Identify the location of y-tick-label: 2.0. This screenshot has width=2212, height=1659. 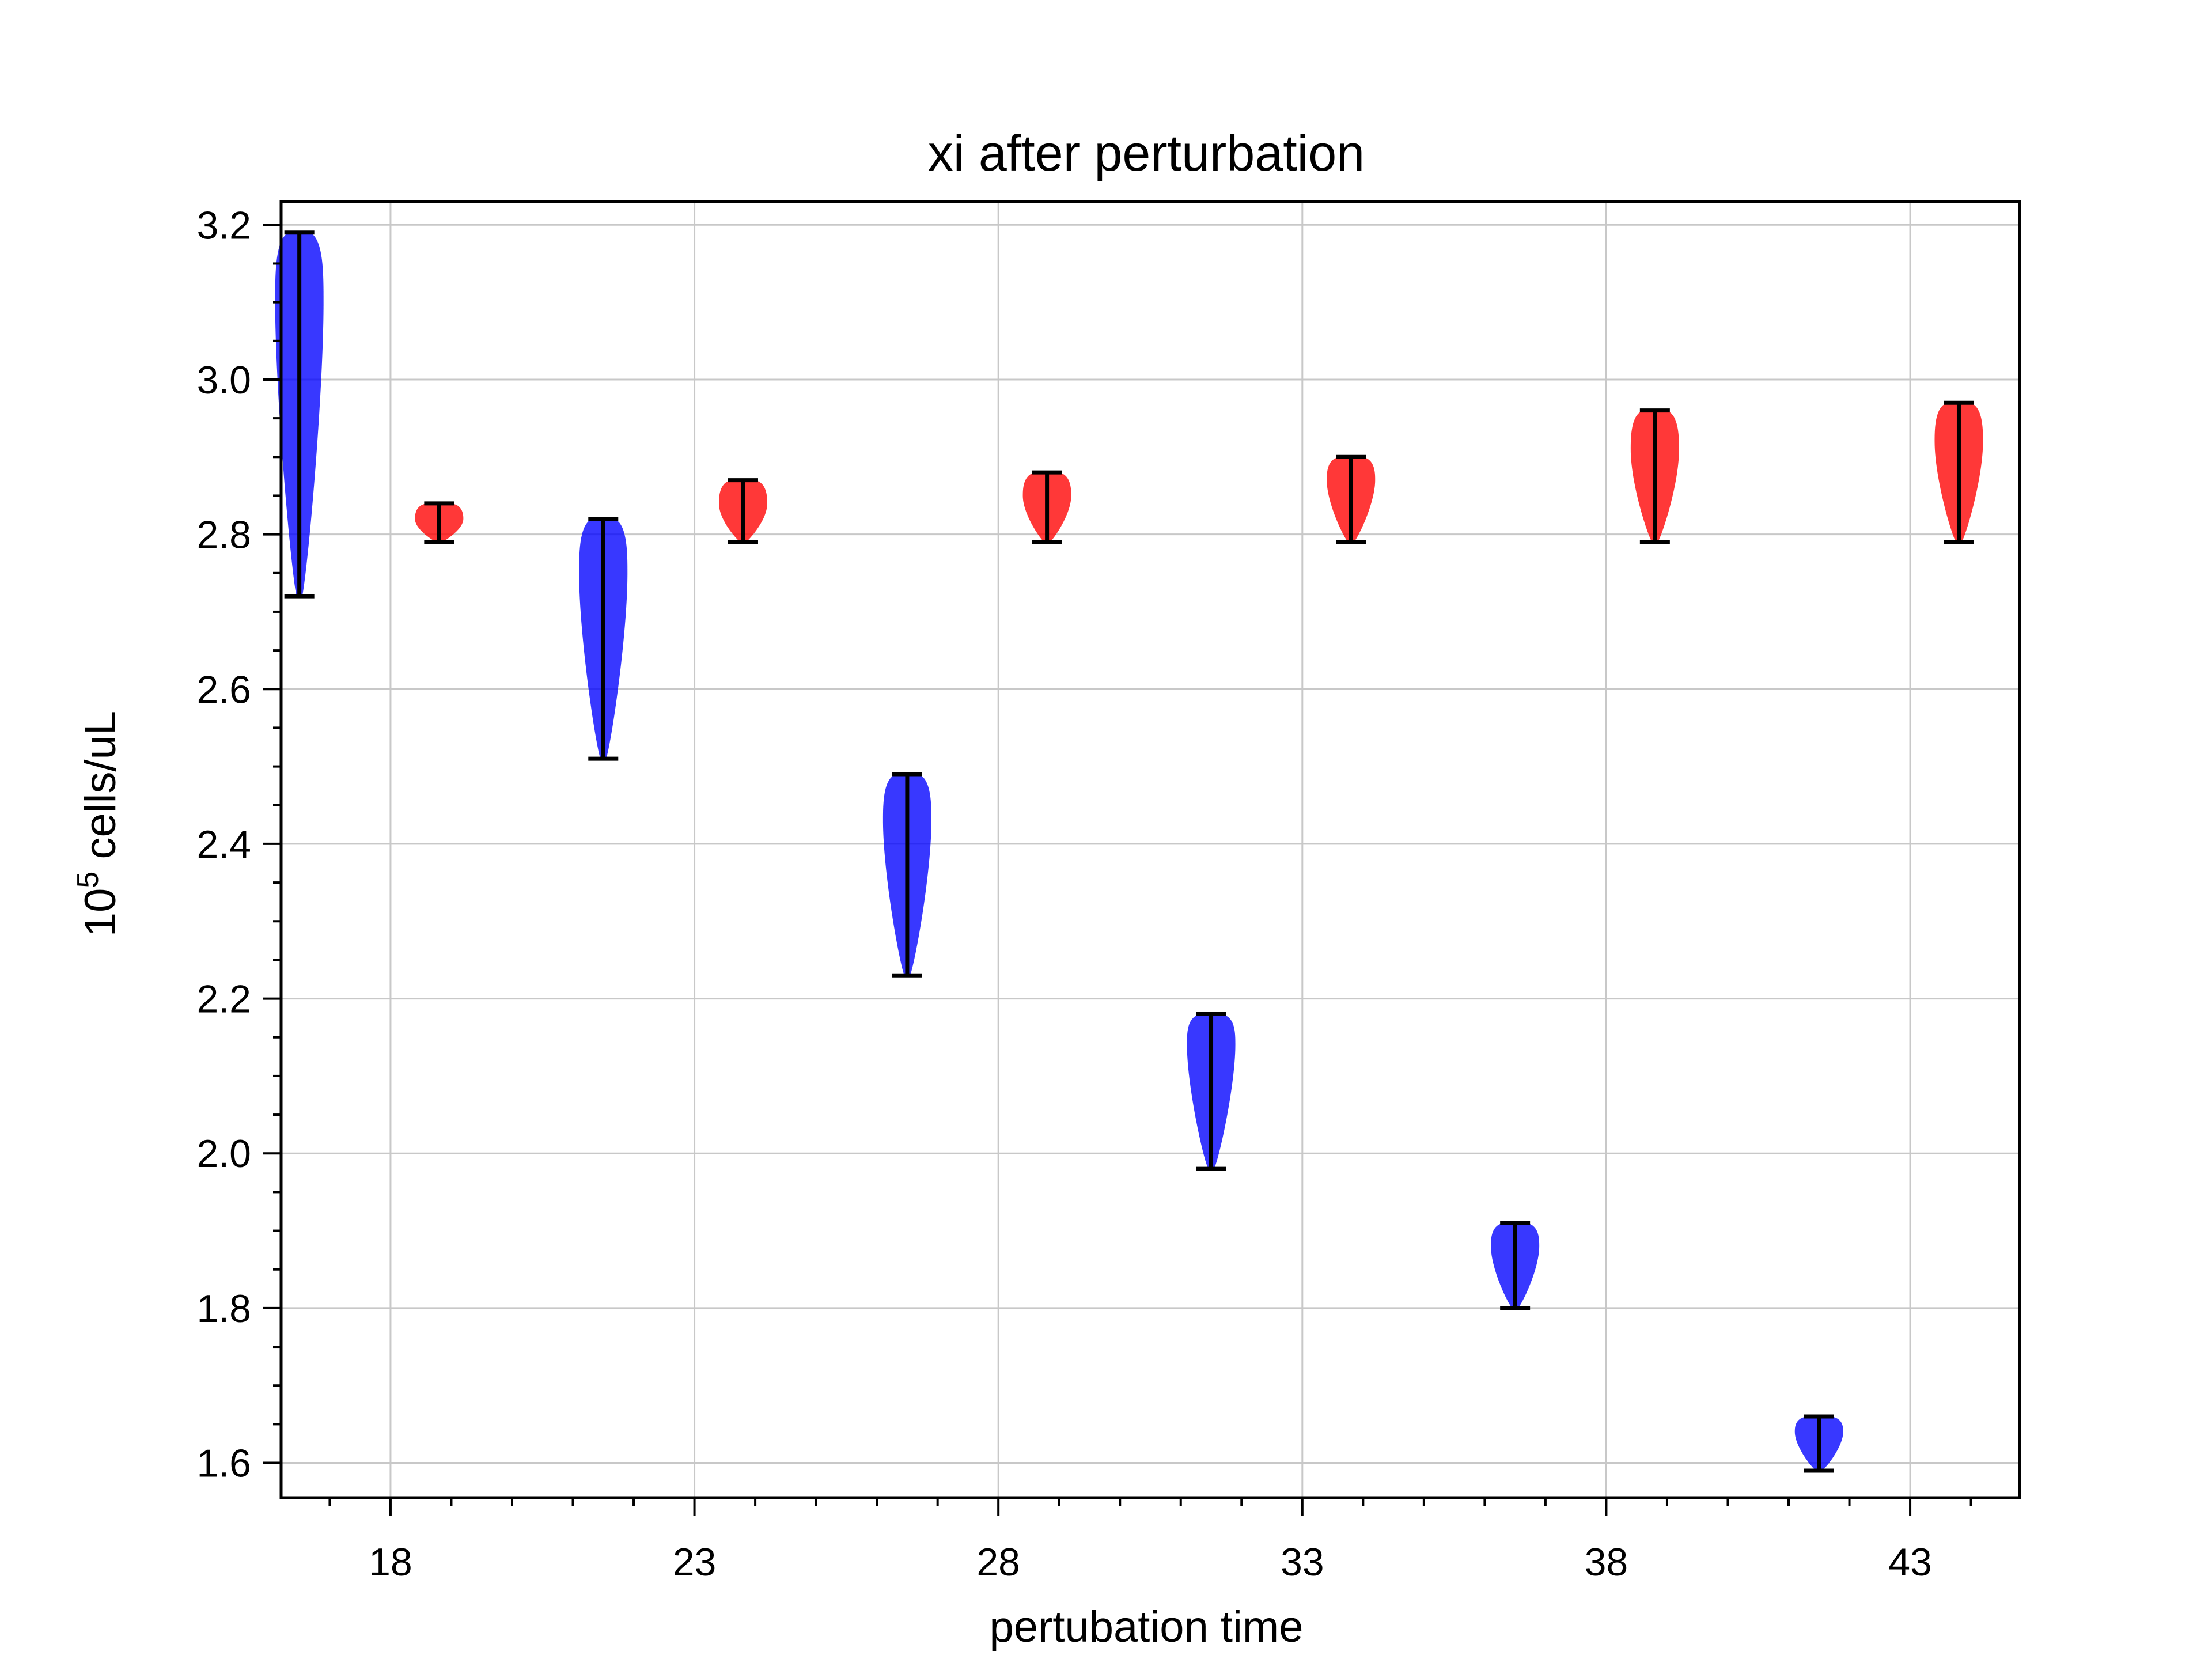
(223, 1154).